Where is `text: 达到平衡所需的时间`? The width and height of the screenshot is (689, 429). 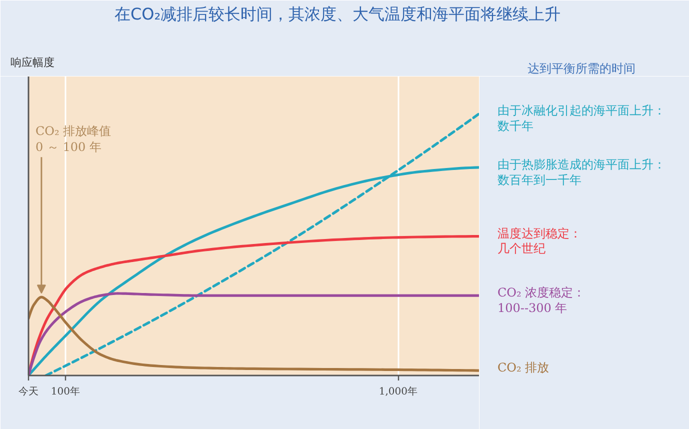
text: 达到平衡所需的时间 is located at coordinates (582, 69).